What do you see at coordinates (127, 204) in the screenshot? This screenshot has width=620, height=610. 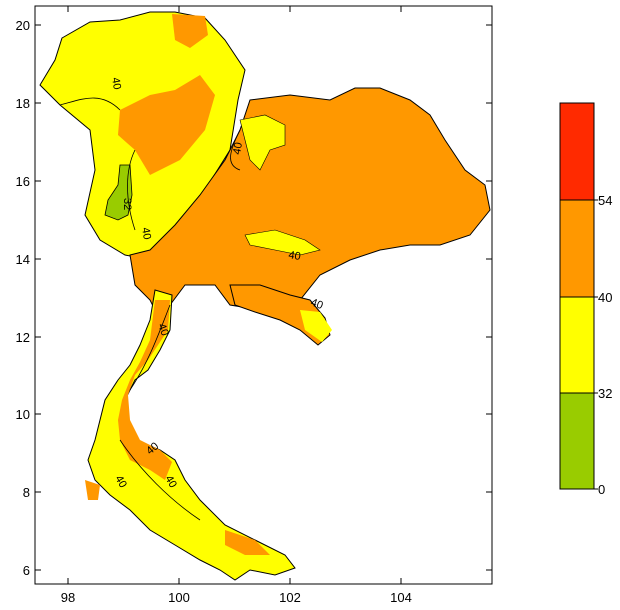 I see `contour-label: 32` at bounding box center [127, 204].